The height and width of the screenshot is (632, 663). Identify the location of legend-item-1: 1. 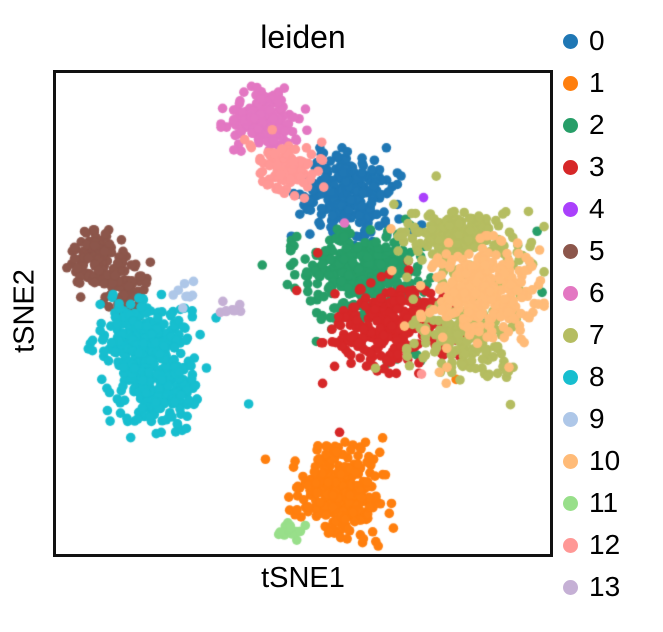
(591, 83).